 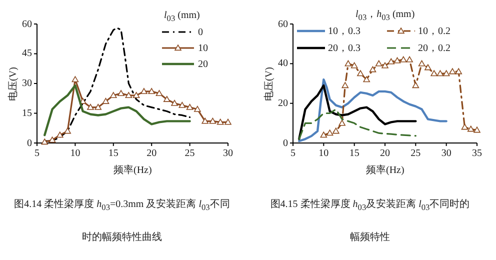 What do you see at coordinates (370, 221) in the screenshot?
I see `text: 图4.15 柔性梁厚度 h$_{03}$及安装距离 l$_{03}$不同时的幅频特性` at bounding box center [370, 221].